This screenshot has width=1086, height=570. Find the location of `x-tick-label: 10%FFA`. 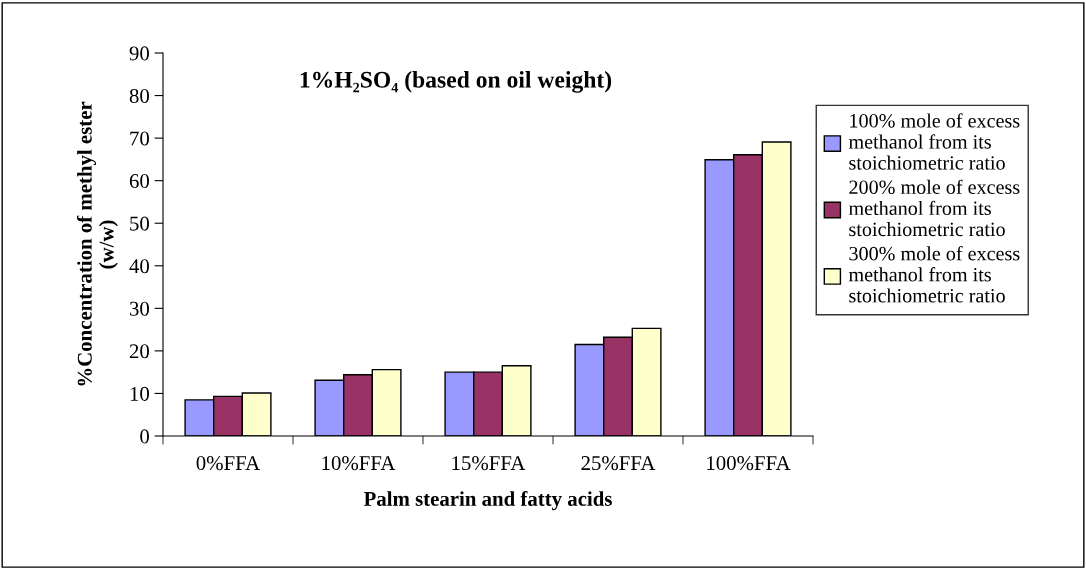

x-tick-label: 10%FFA is located at coordinates (359, 463).